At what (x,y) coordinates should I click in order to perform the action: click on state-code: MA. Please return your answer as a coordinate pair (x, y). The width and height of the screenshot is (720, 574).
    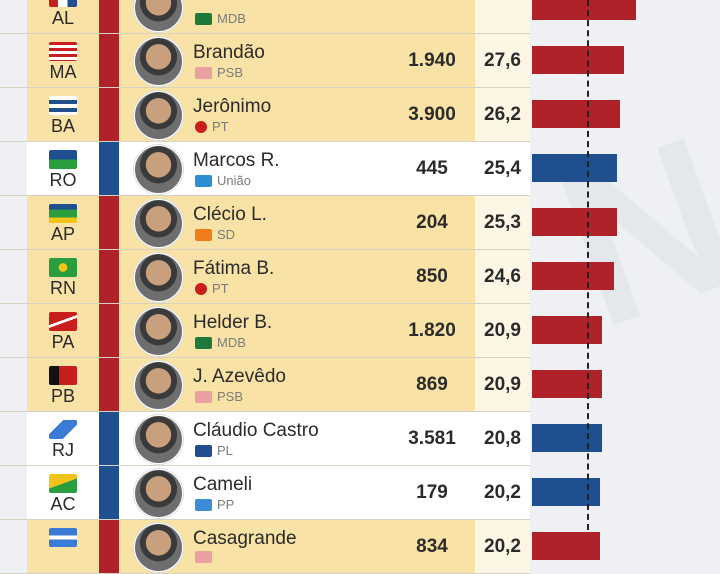
    Looking at the image, I should click on (63, 72).